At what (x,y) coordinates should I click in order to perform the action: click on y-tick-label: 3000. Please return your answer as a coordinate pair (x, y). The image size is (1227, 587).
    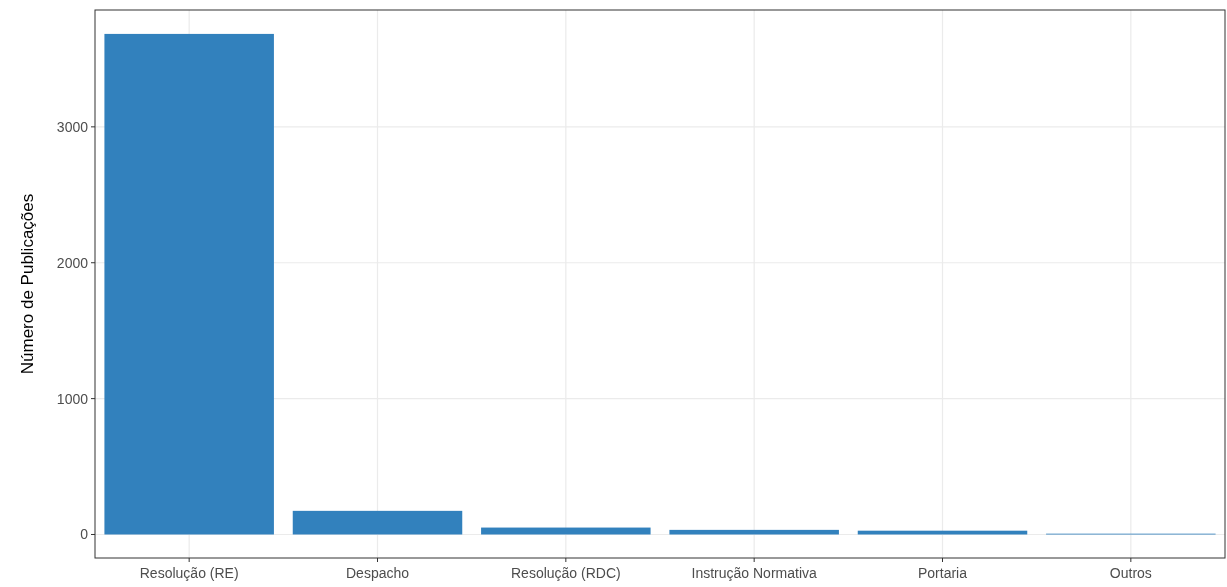
    Looking at the image, I should click on (72, 126).